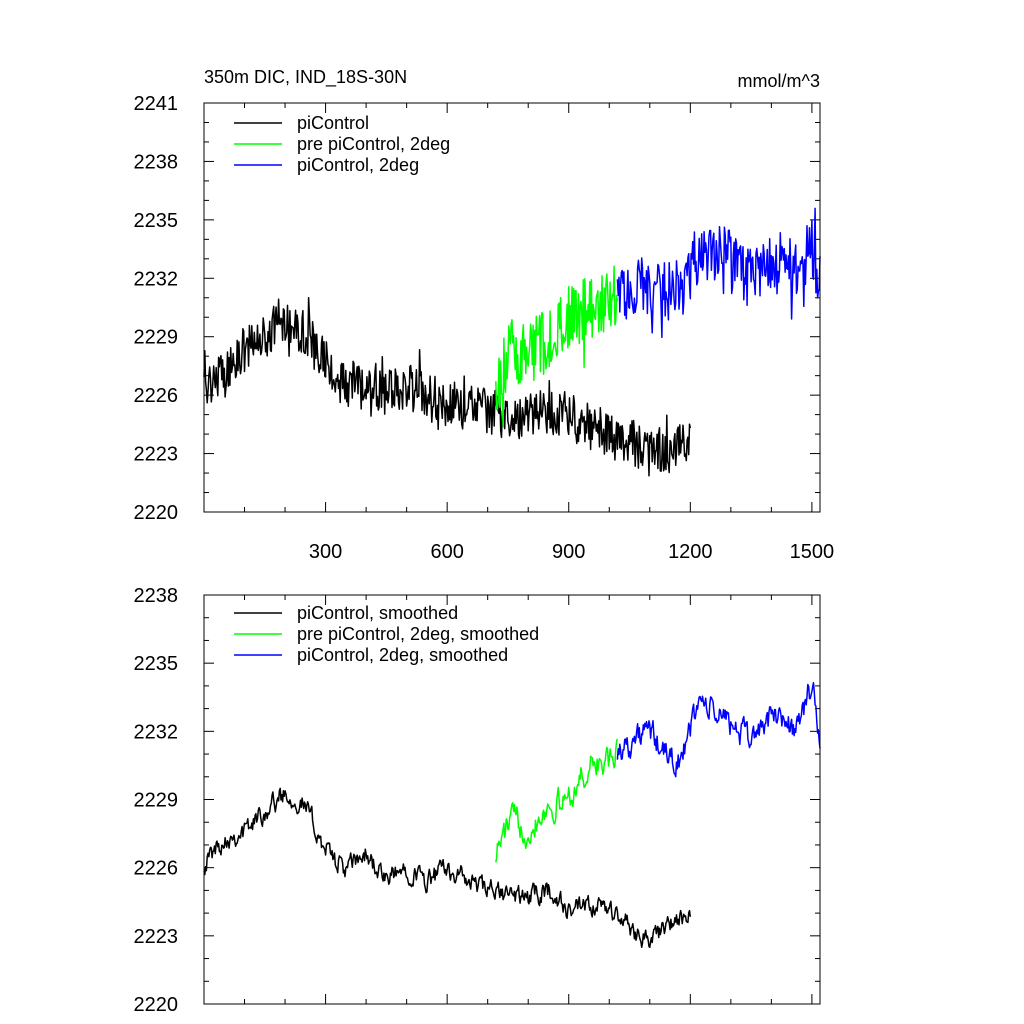 The width and height of the screenshot is (1024, 1024). What do you see at coordinates (325, 552) in the screenshot?
I see `x-tick-label: 300` at bounding box center [325, 552].